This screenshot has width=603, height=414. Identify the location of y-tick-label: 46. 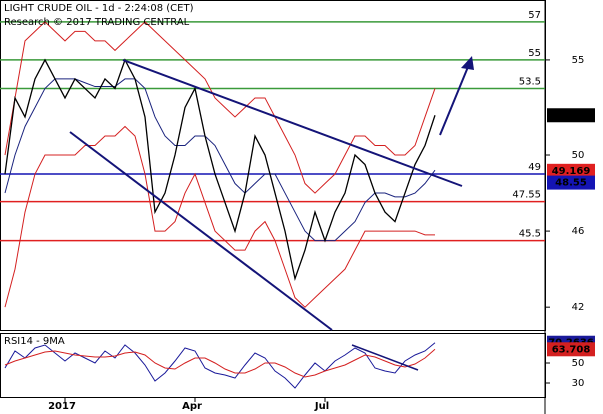
(578, 231).